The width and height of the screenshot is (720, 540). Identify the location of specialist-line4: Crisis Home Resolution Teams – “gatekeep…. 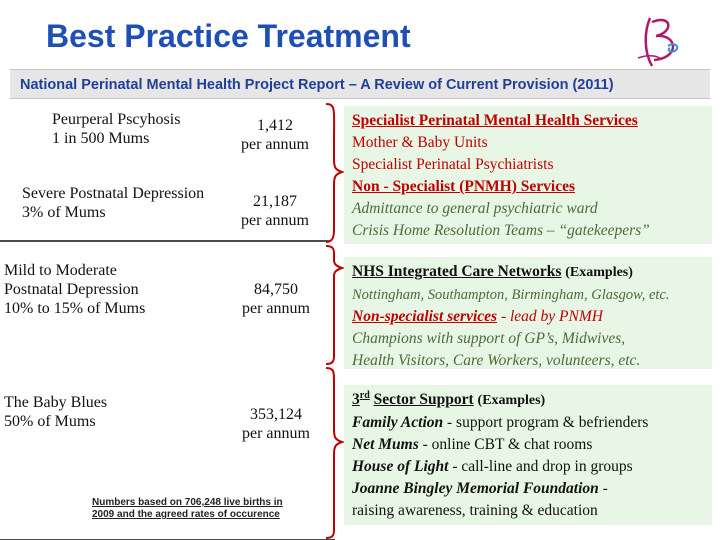
(501, 230).